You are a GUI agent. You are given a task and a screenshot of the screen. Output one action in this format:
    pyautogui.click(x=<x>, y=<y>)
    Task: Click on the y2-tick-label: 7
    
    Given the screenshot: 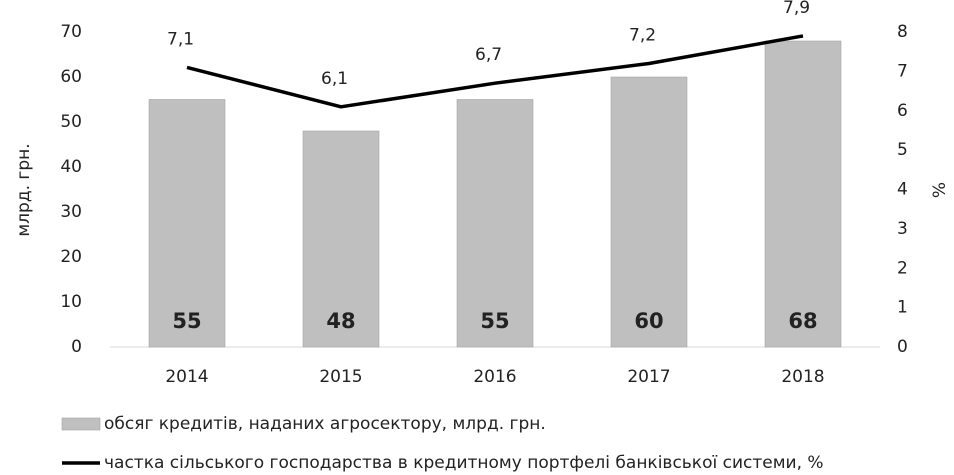 What is the action you would take?
    pyautogui.click(x=902, y=71)
    